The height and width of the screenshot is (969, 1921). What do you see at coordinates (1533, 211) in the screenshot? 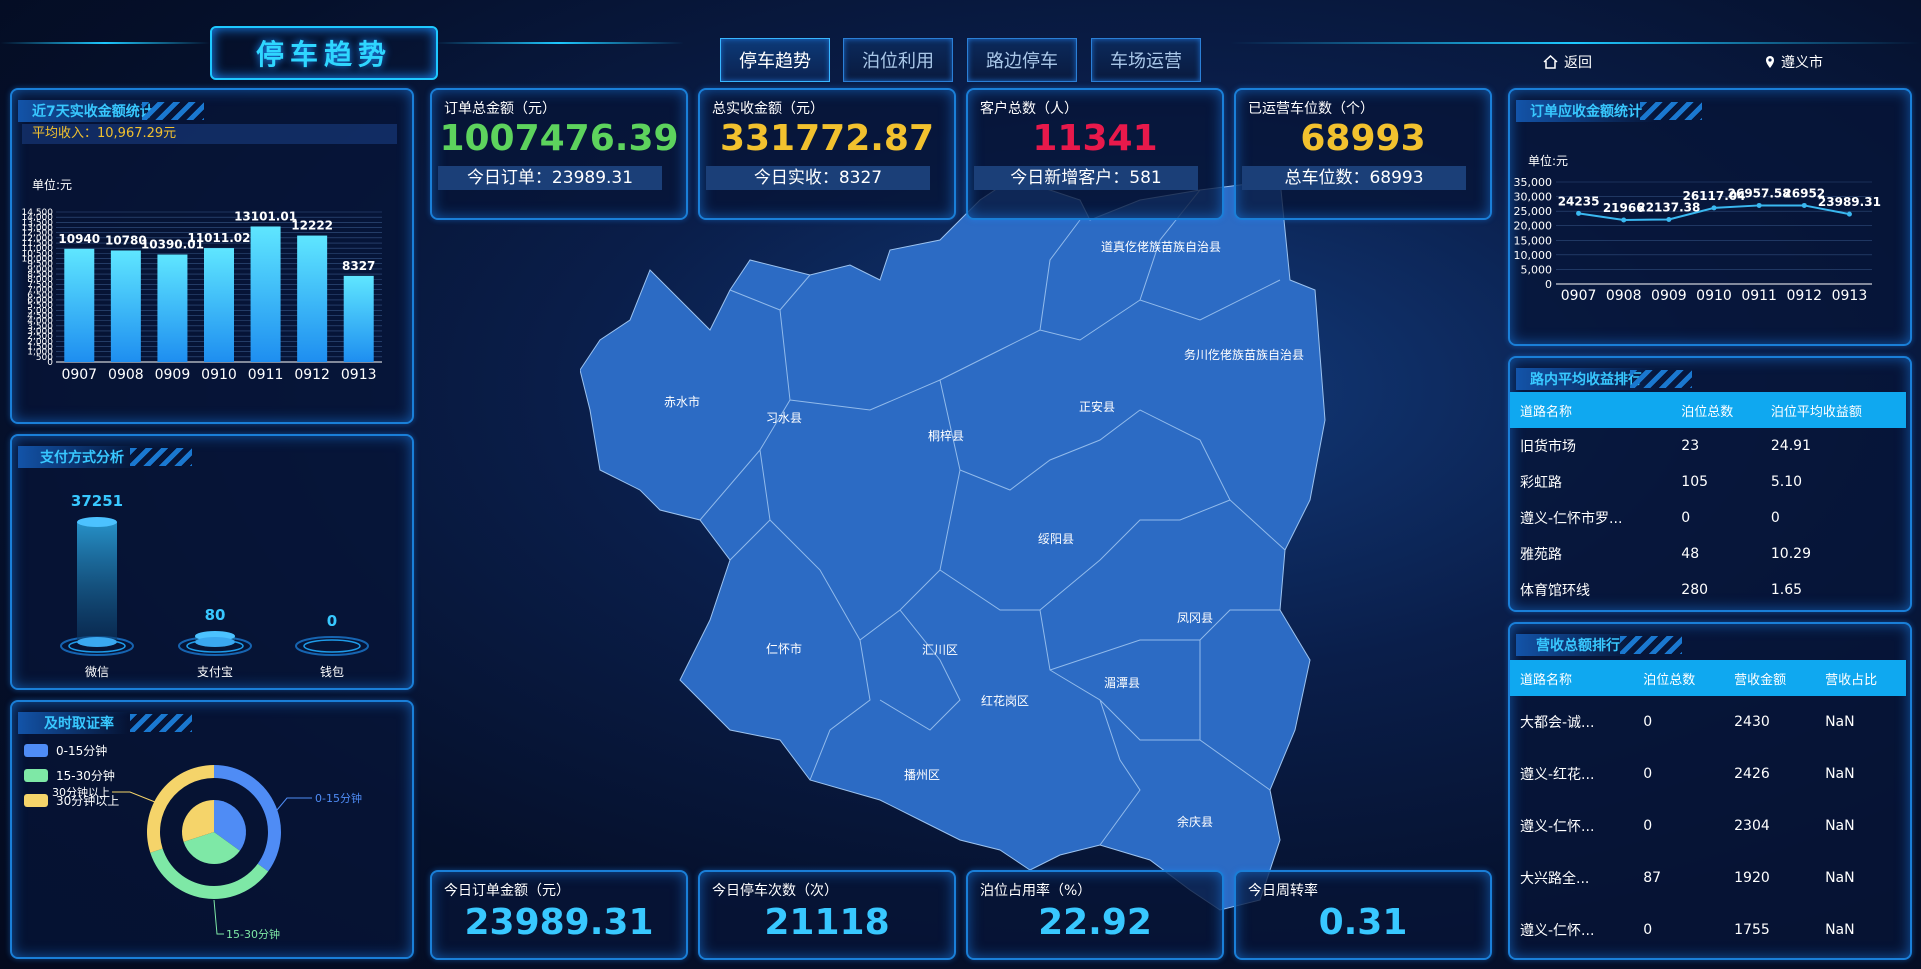
I see `y-tick-label: 25,000` at bounding box center [1533, 211].